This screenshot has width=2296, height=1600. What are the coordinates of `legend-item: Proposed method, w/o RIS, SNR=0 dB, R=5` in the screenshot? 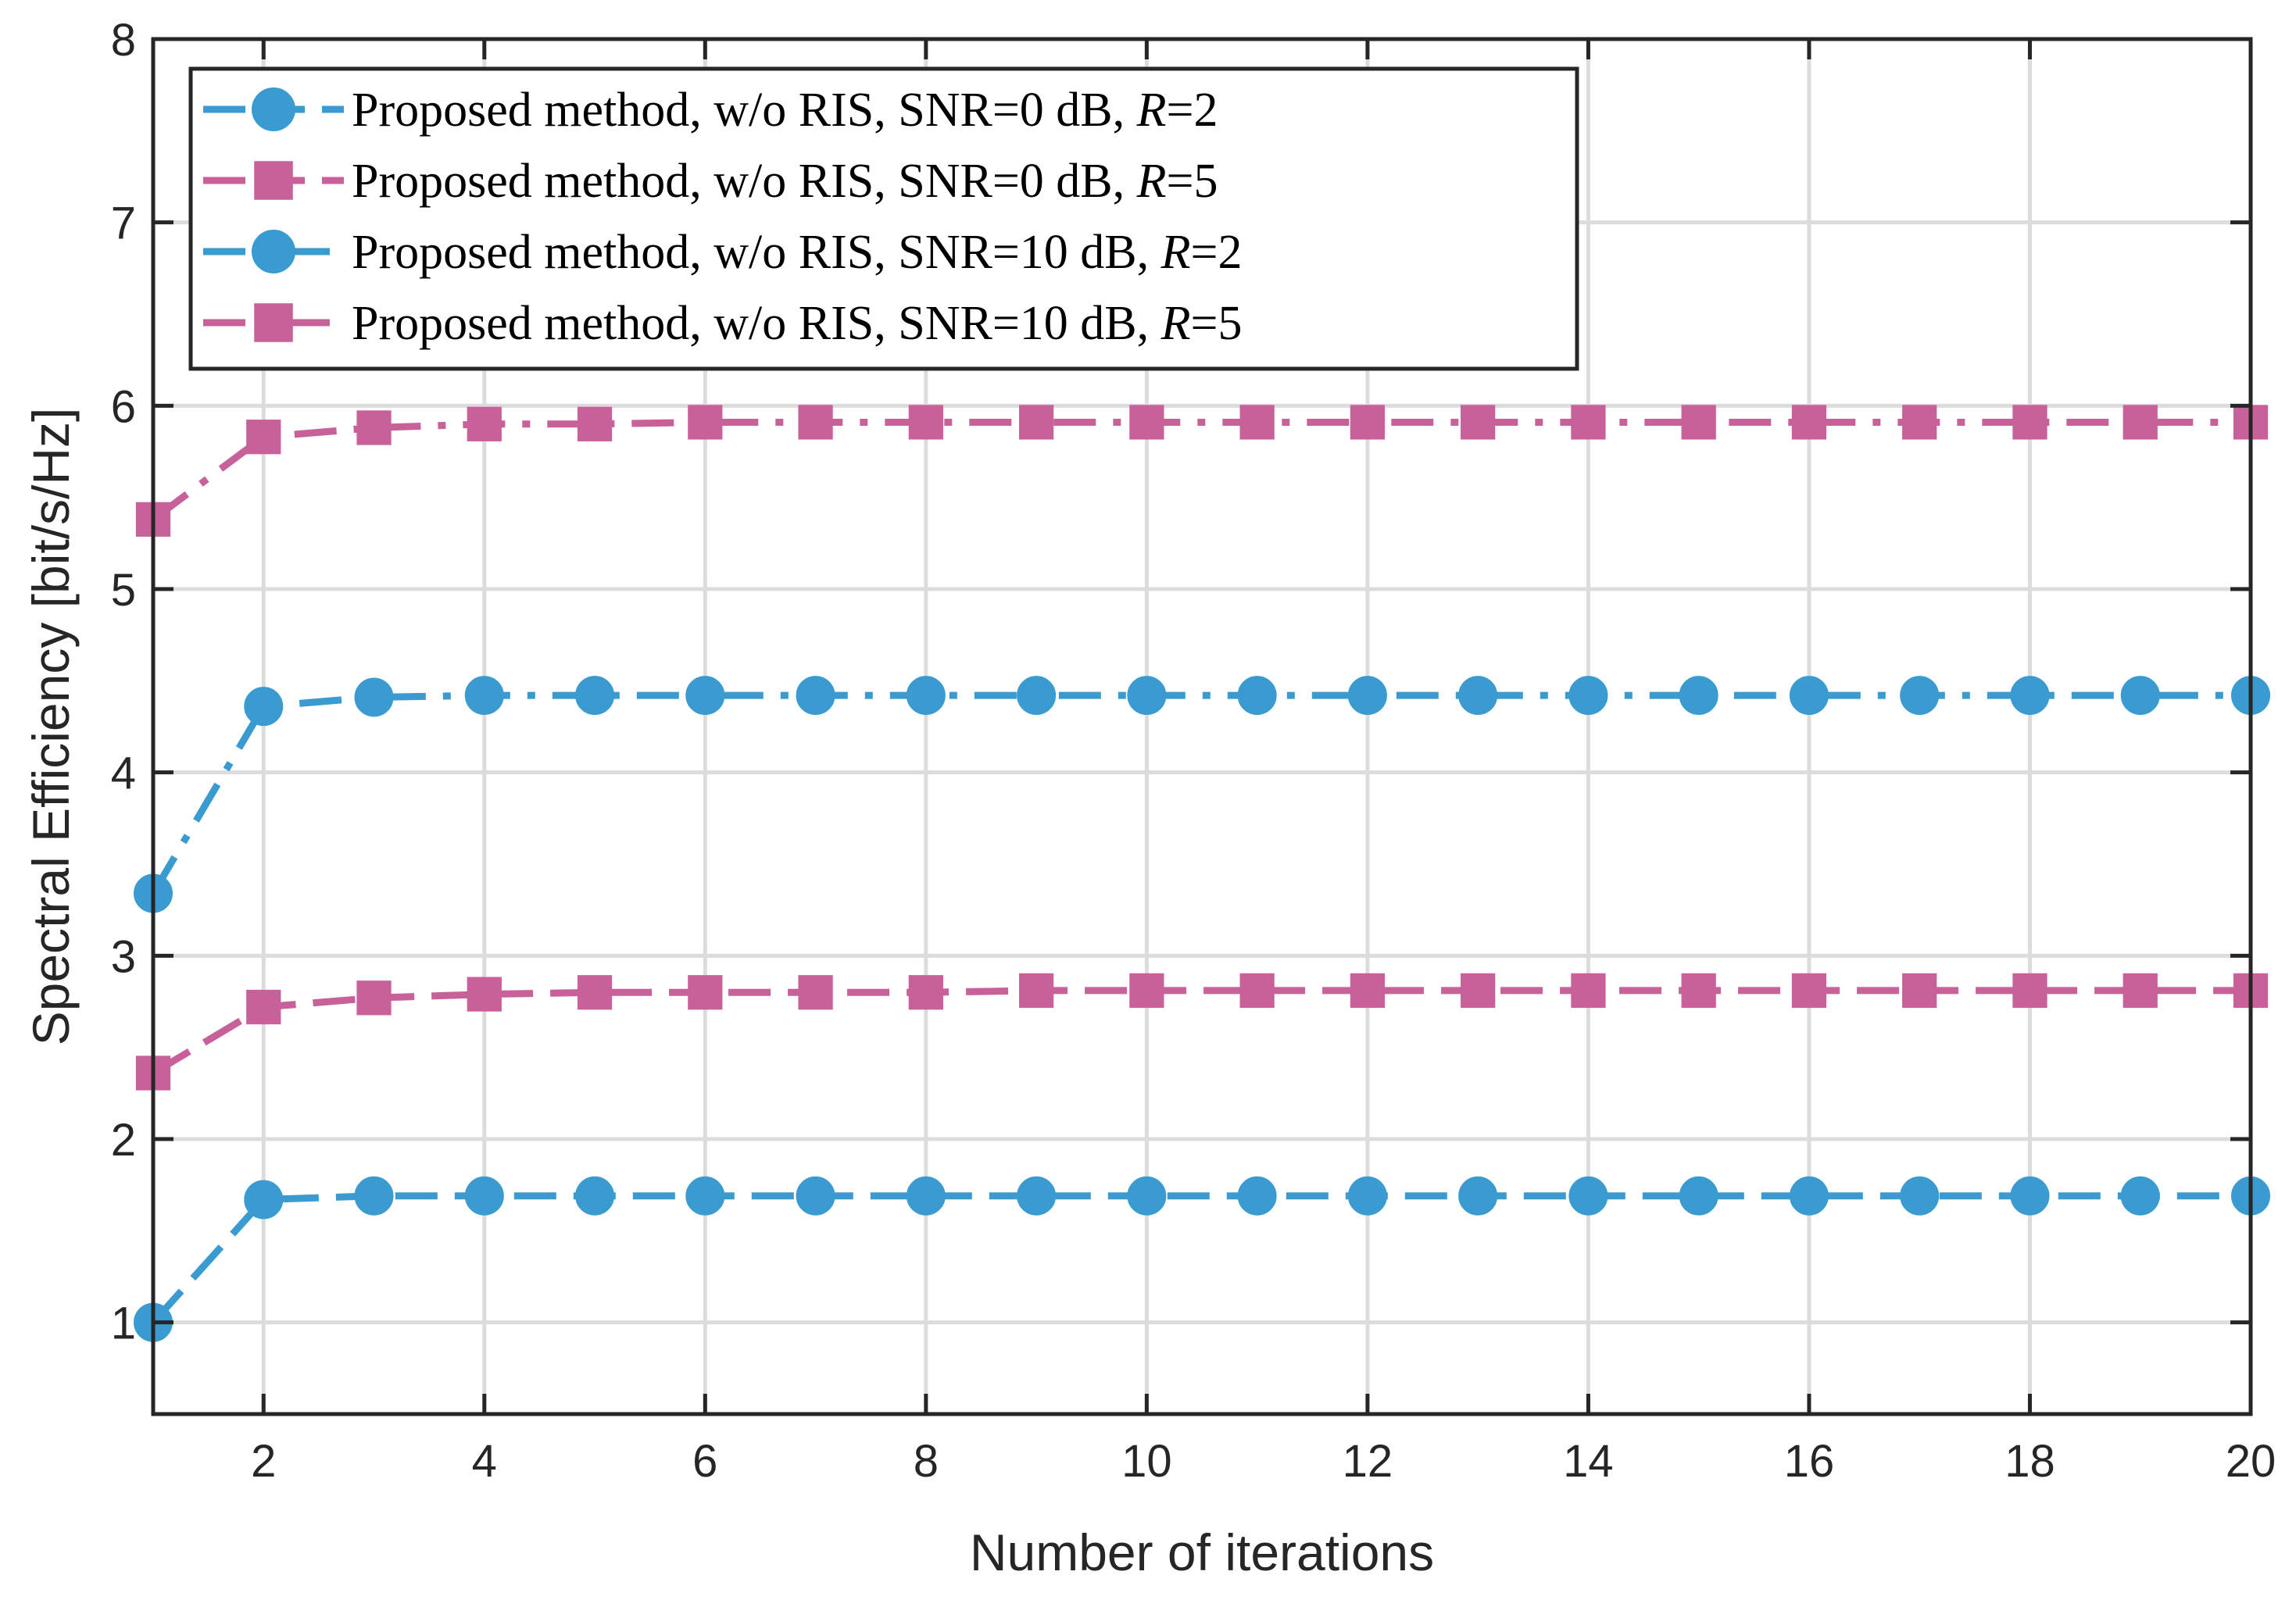 It's located at (711, 181).